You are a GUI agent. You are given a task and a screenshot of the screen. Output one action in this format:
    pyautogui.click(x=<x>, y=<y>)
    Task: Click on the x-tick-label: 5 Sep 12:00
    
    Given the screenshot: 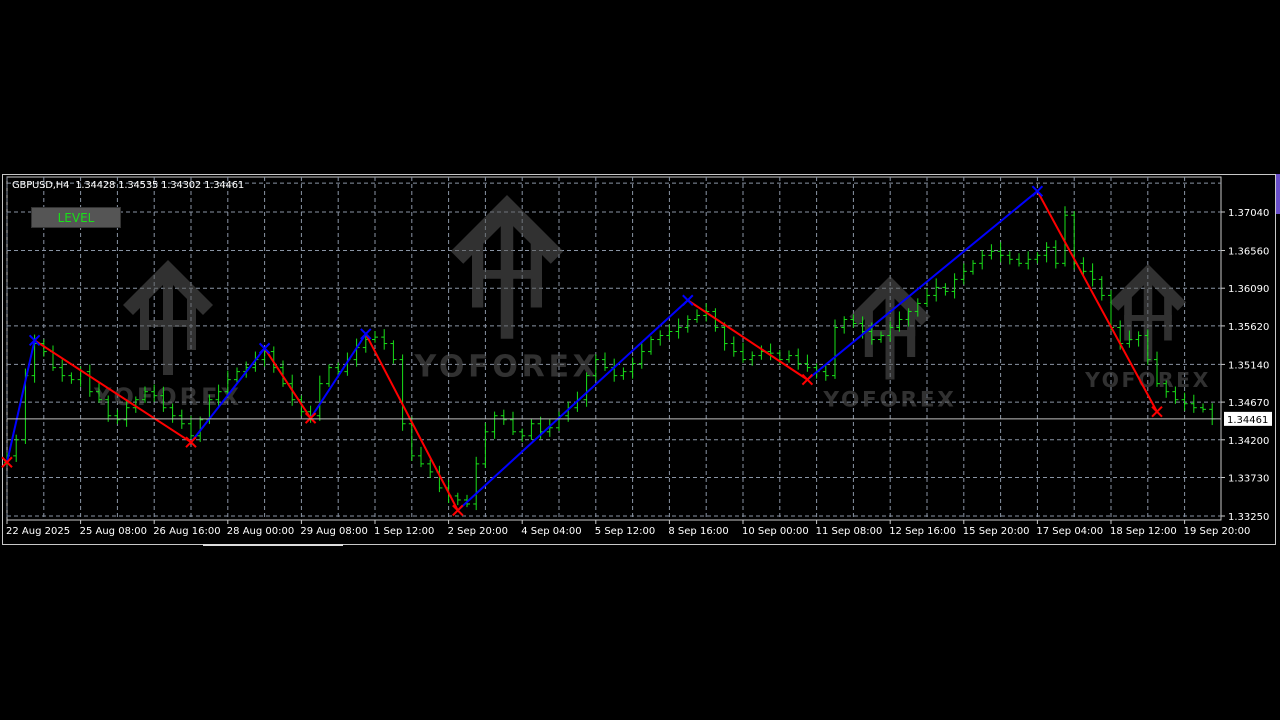 What is the action you would take?
    pyautogui.click(x=625, y=531)
    